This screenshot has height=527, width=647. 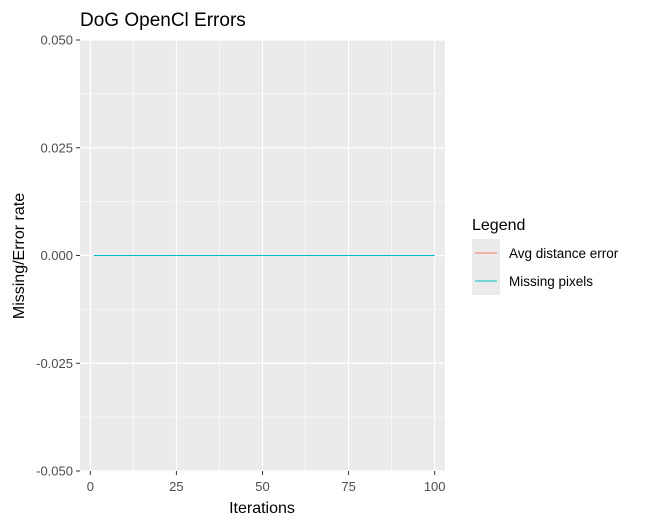 What do you see at coordinates (262, 508) in the screenshot?
I see `x-axis-title: Iterations` at bounding box center [262, 508].